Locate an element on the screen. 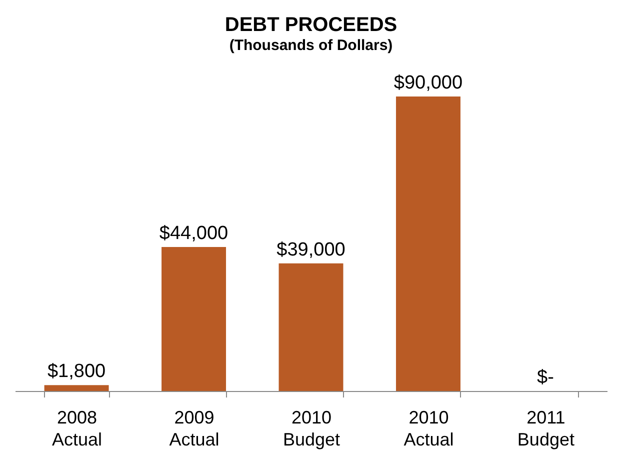 This screenshot has width=627, height=464. data-label: $90,000 is located at coordinates (428, 83).